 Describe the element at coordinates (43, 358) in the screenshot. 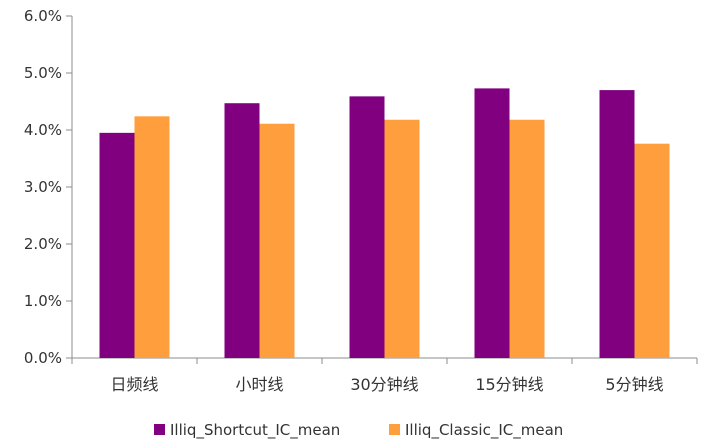

I see `y-tick-label: 0.0%` at that location.